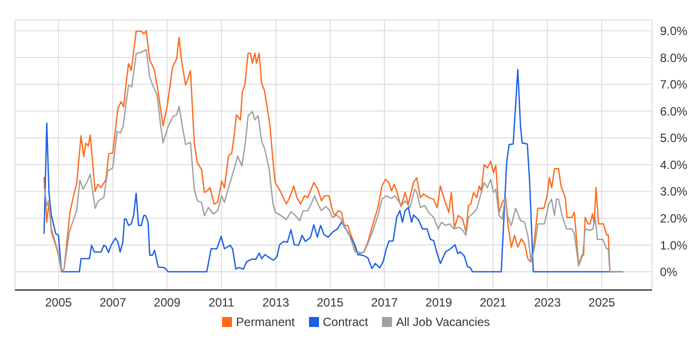 This screenshot has height=350, width=700. What do you see at coordinates (674, 57) in the screenshot?
I see `y-tick-label: 8.0%` at bounding box center [674, 57].